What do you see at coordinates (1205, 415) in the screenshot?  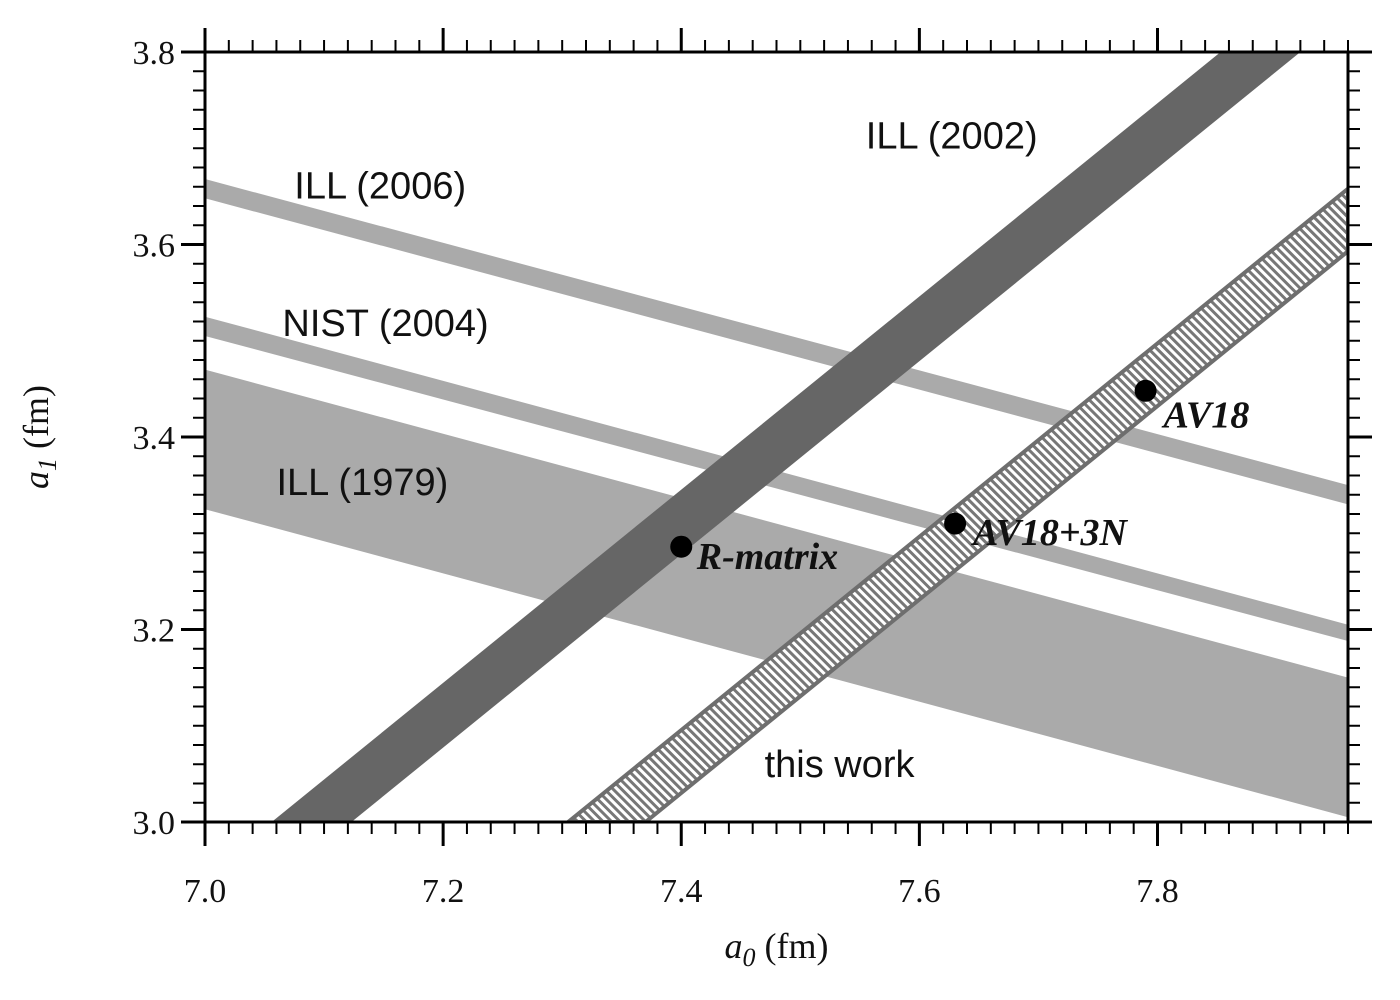 I see `point-label: AV18` at bounding box center [1205, 415].